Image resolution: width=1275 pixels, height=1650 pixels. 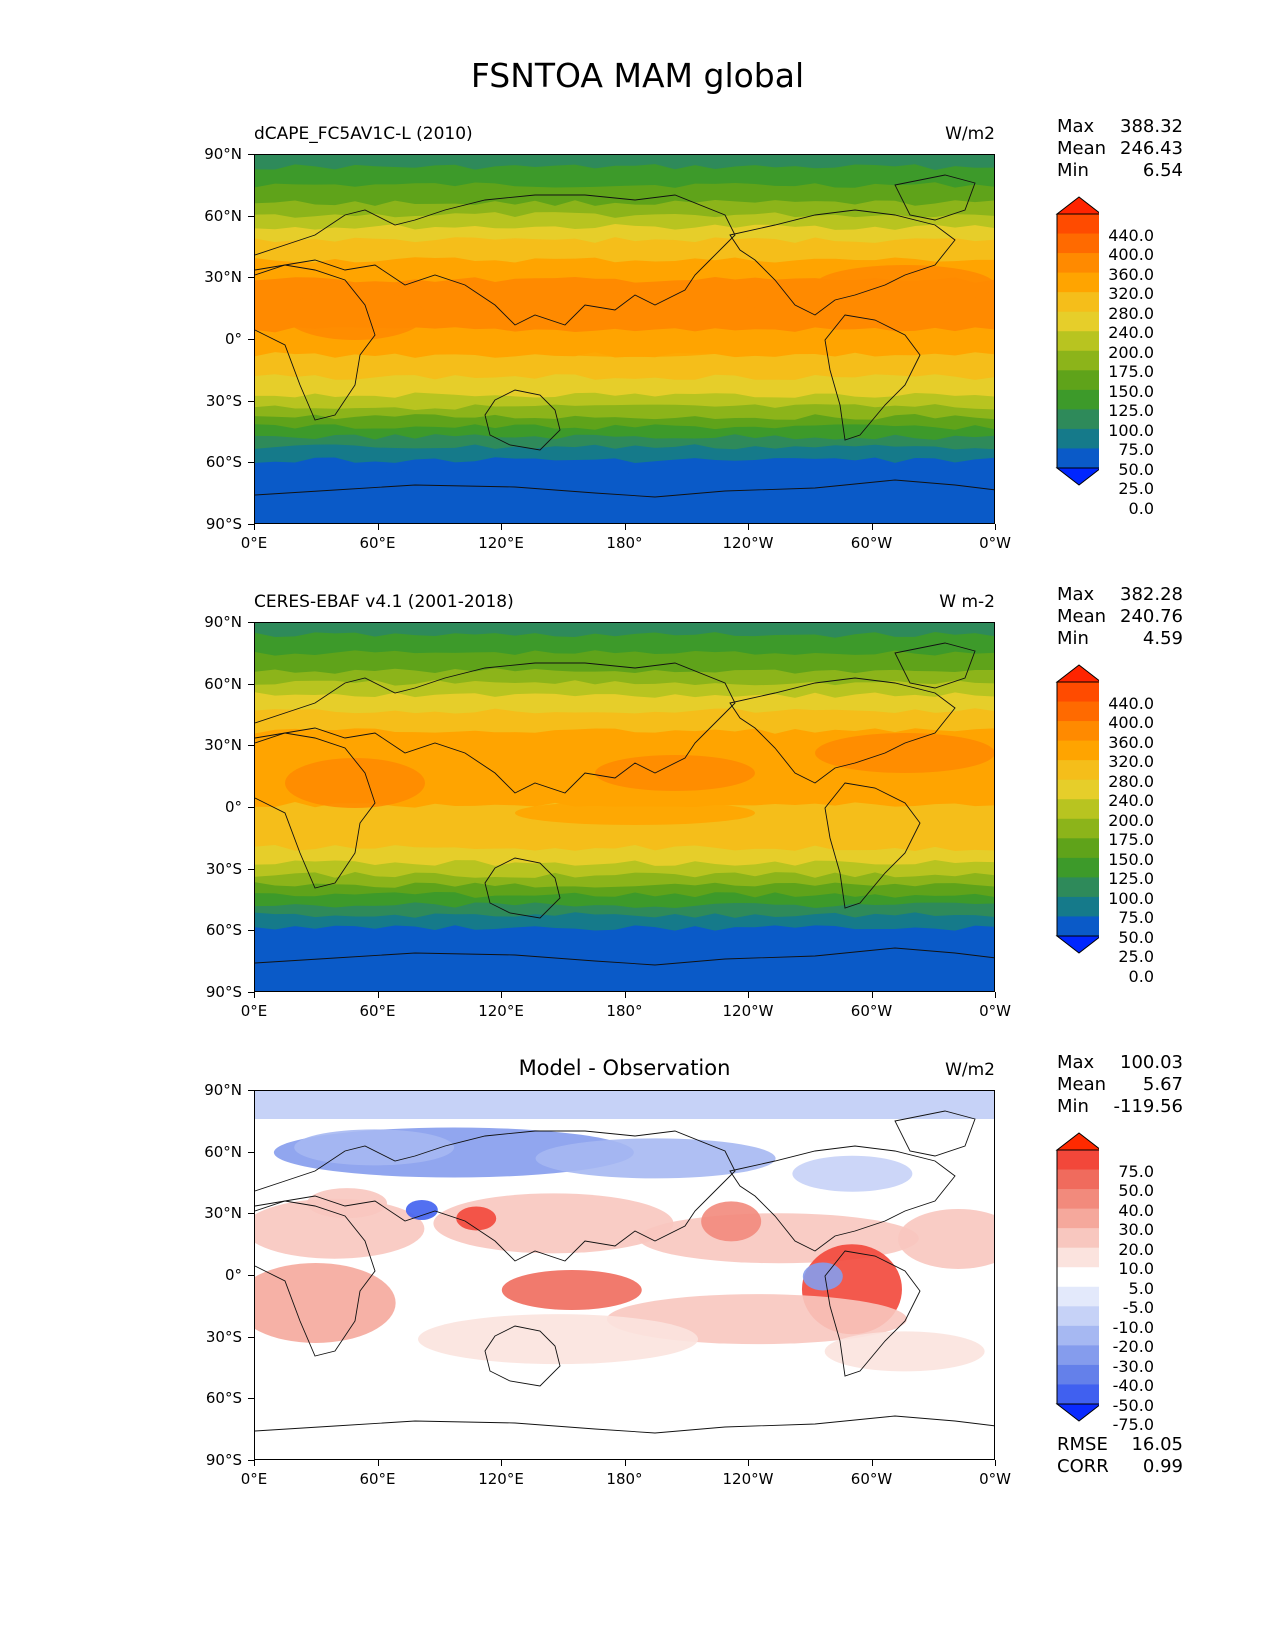 I want to click on colorbar-tick-label: 20.0, so click(x=1136, y=1249).